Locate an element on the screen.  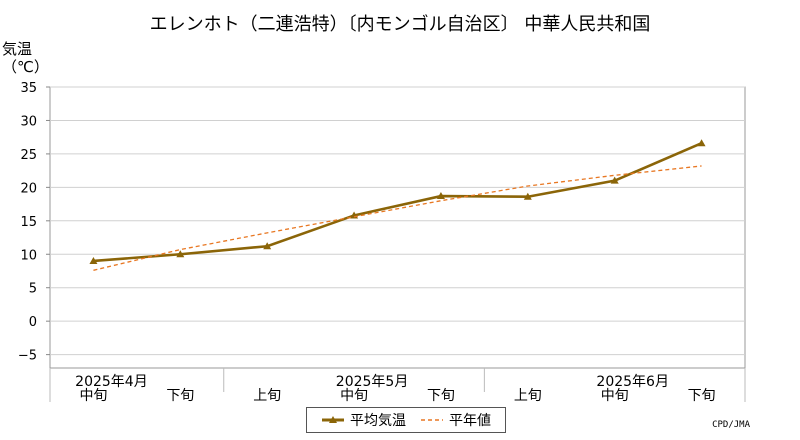
y-tick-label: 20 is located at coordinates (28, 188).